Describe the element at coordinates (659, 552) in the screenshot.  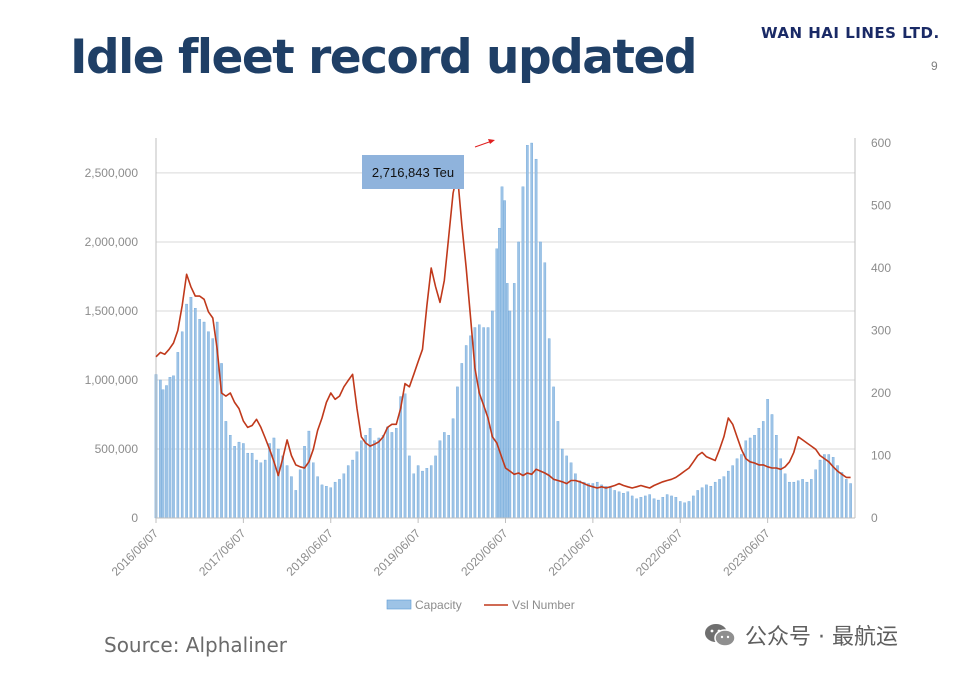
I see `x-tick-label: 2022/06/07` at that location.